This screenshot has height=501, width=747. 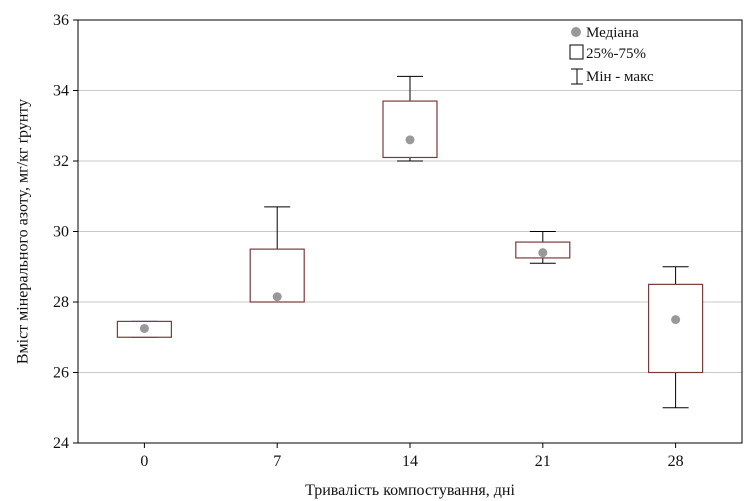 I want to click on legend-median-icon, so click(x=576, y=32).